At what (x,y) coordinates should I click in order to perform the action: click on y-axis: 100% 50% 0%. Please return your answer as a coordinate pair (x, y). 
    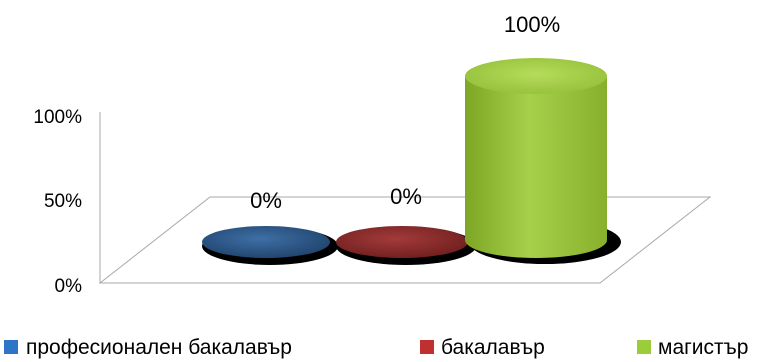
    Looking at the image, I should click on (57, 202).